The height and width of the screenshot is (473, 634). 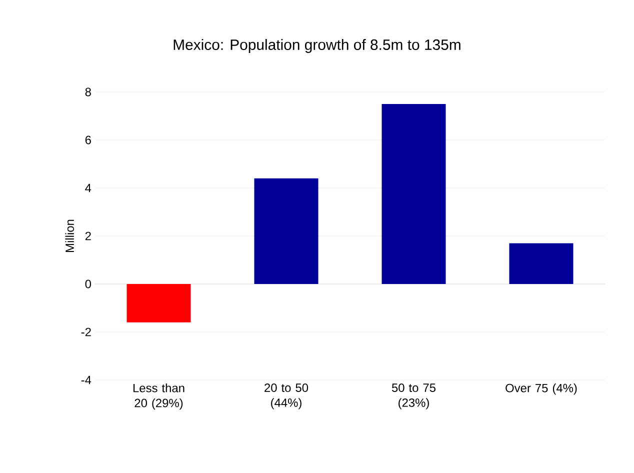 I want to click on x-tick-label: Over 75 (4%), so click(x=541, y=389).